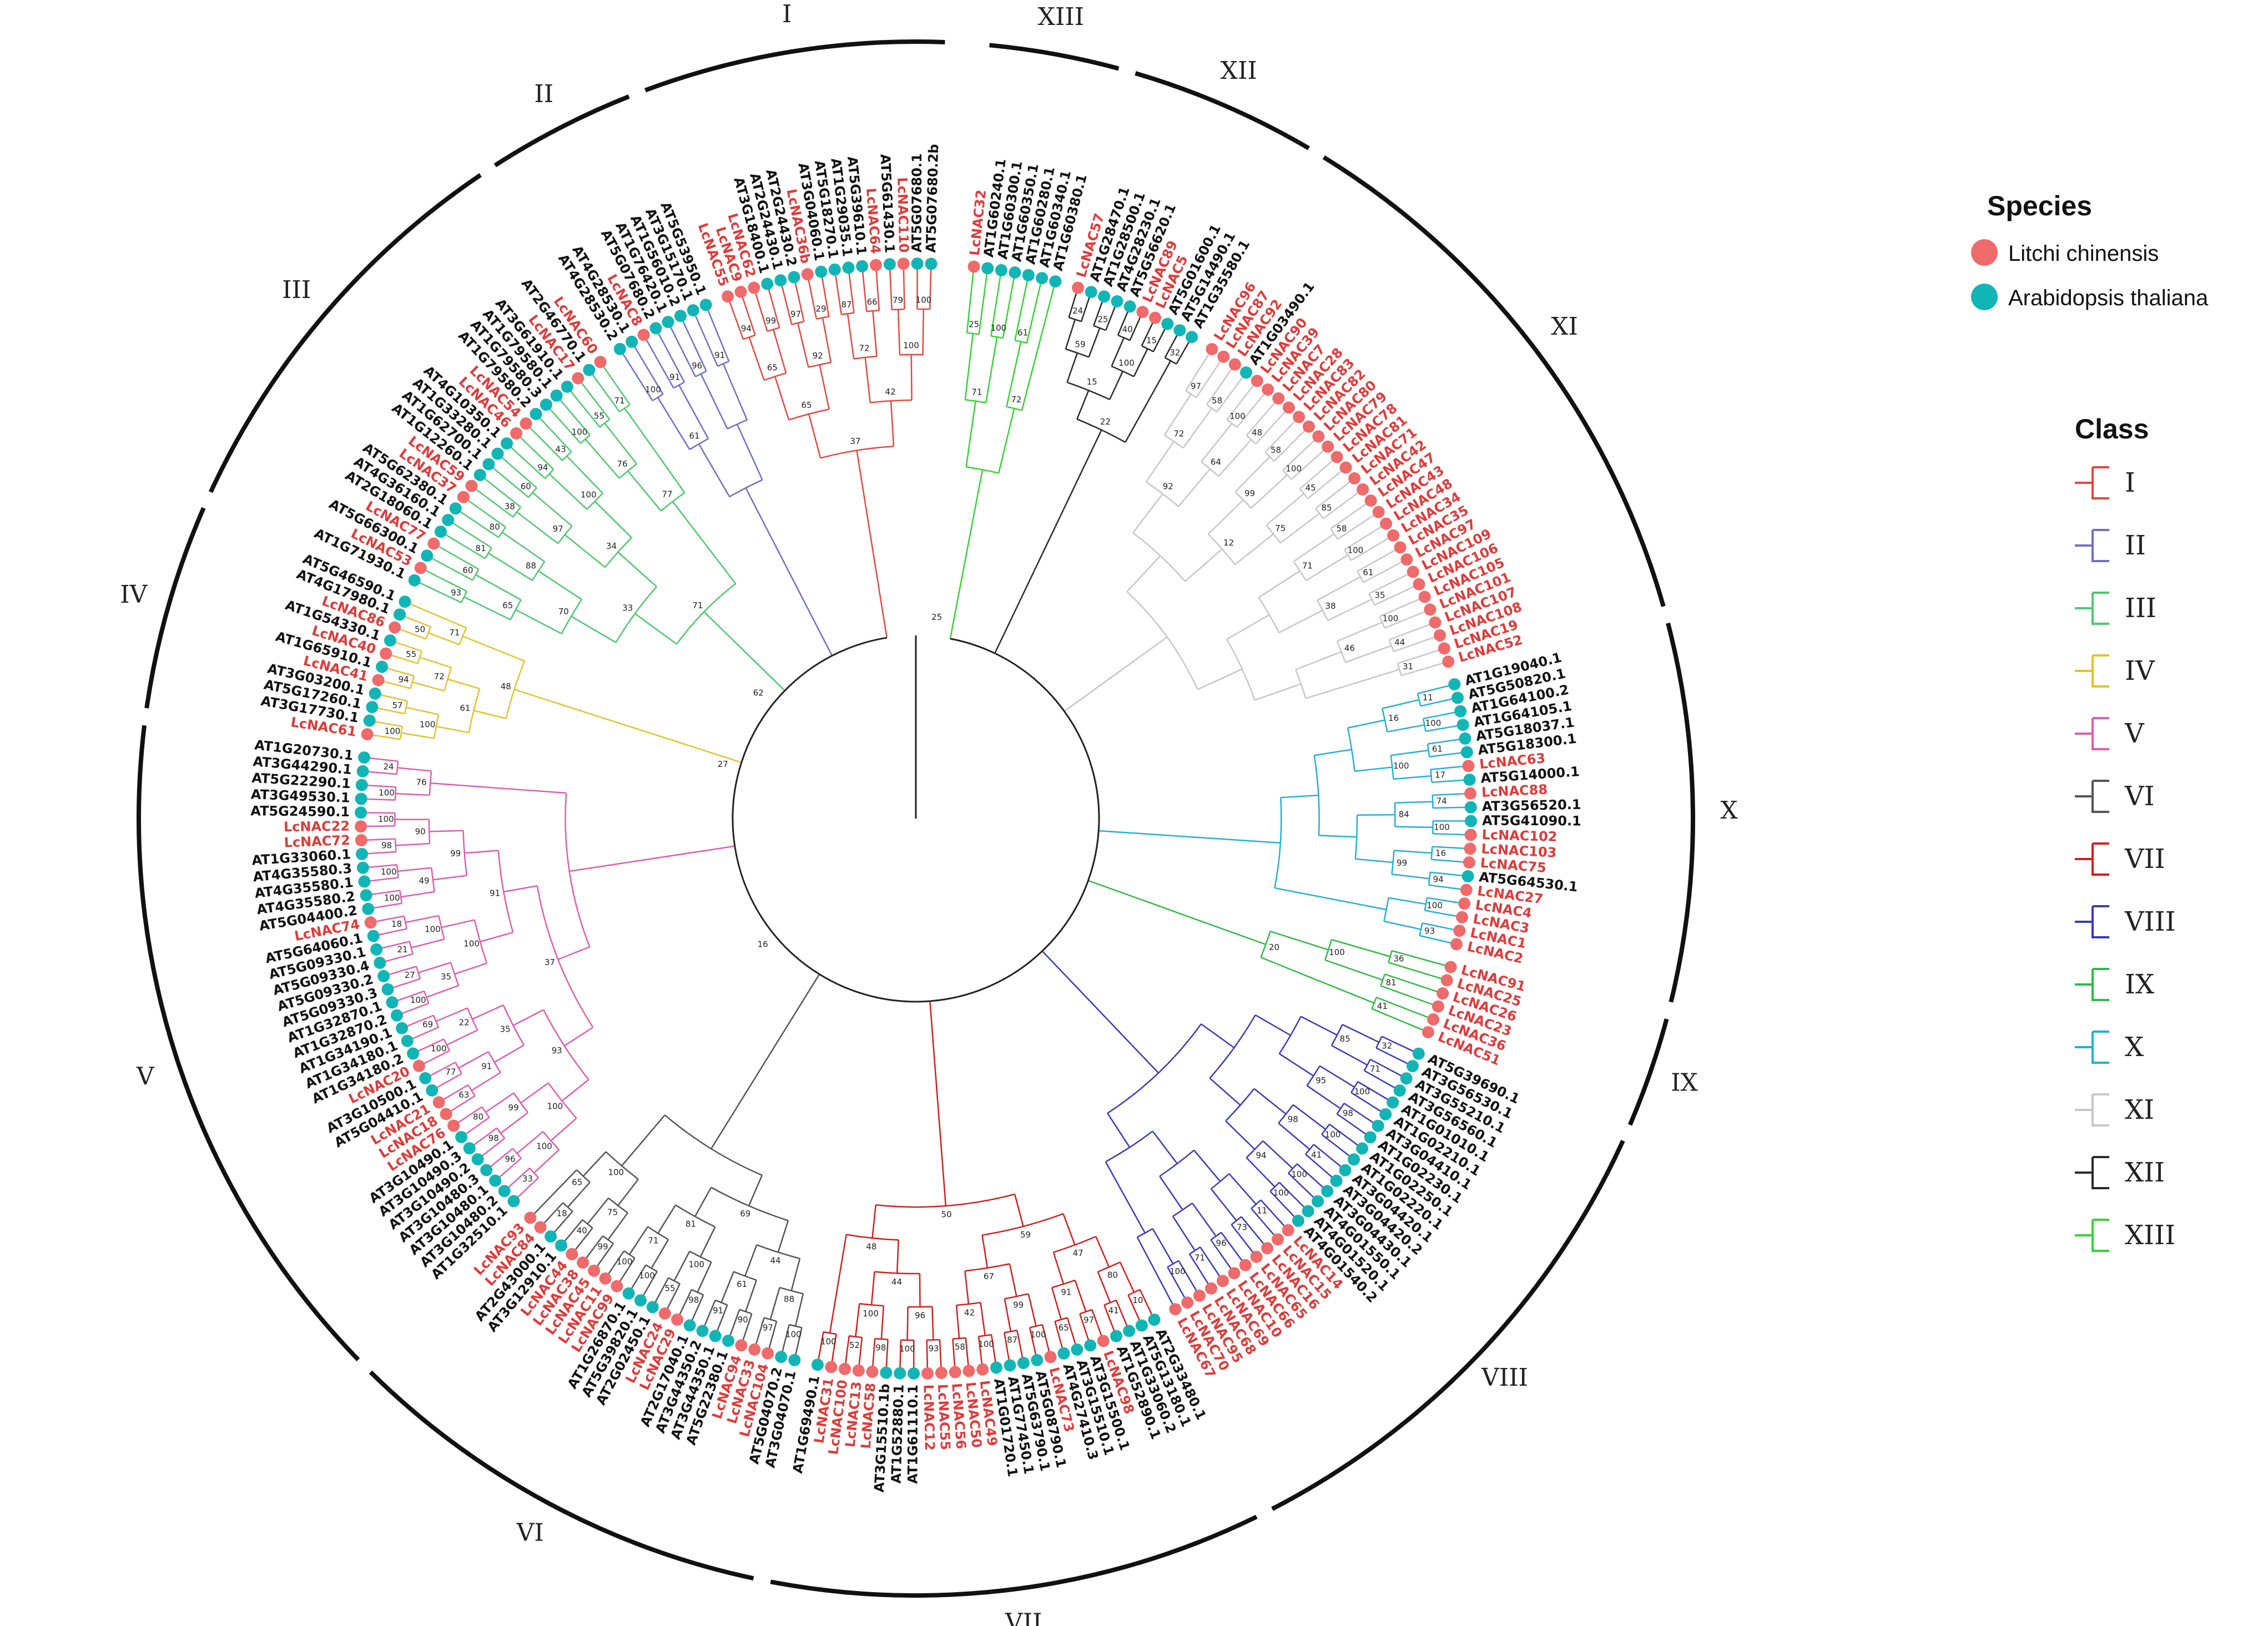 The image size is (2268, 1626). Describe the element at coordinates (463, 1095) in the screenshot. I see `bootstrap-value: 63` at that location.